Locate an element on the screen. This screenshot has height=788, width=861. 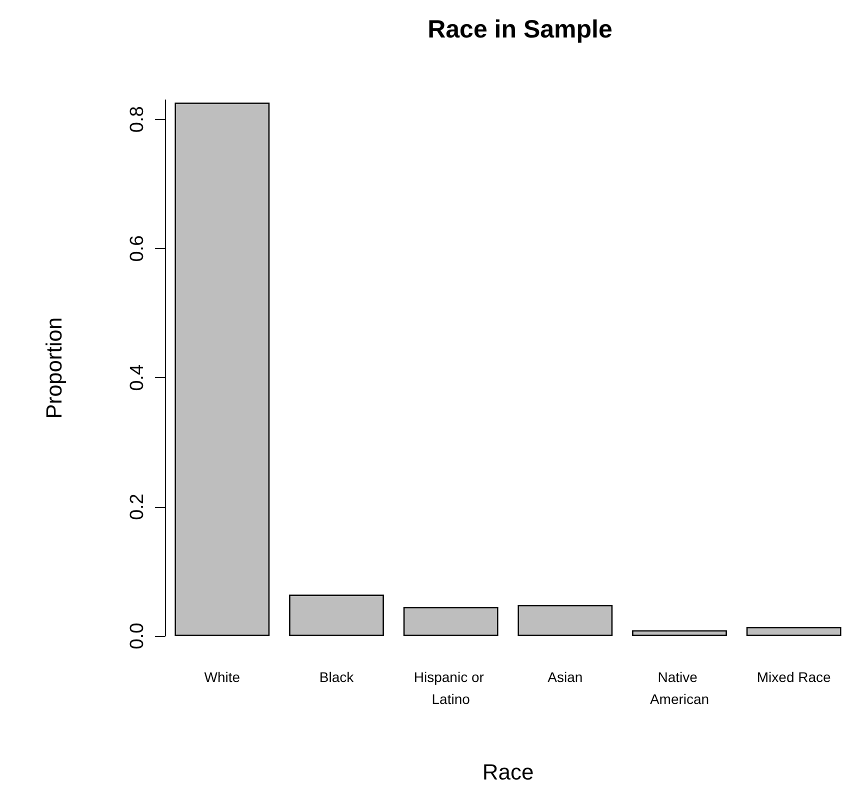
y-axis-title: Proportion is located at coordinates (54, 368).